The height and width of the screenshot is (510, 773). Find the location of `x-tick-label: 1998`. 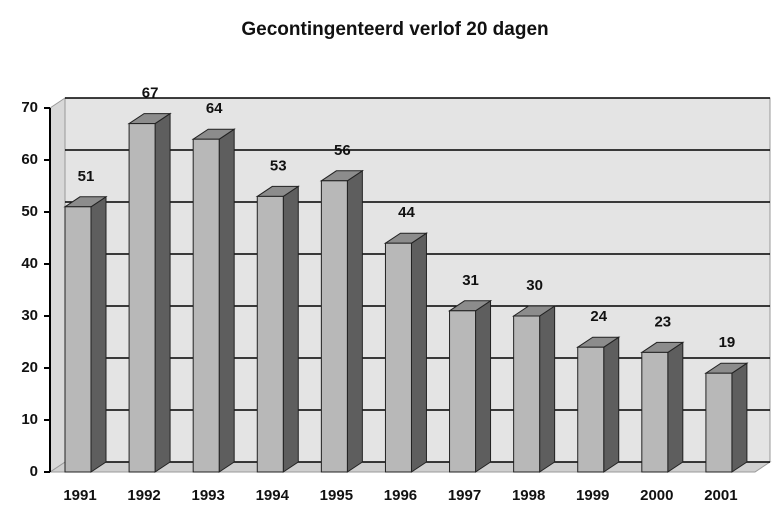

x-tick-label: 1998 is located at coordinates (528, 495).